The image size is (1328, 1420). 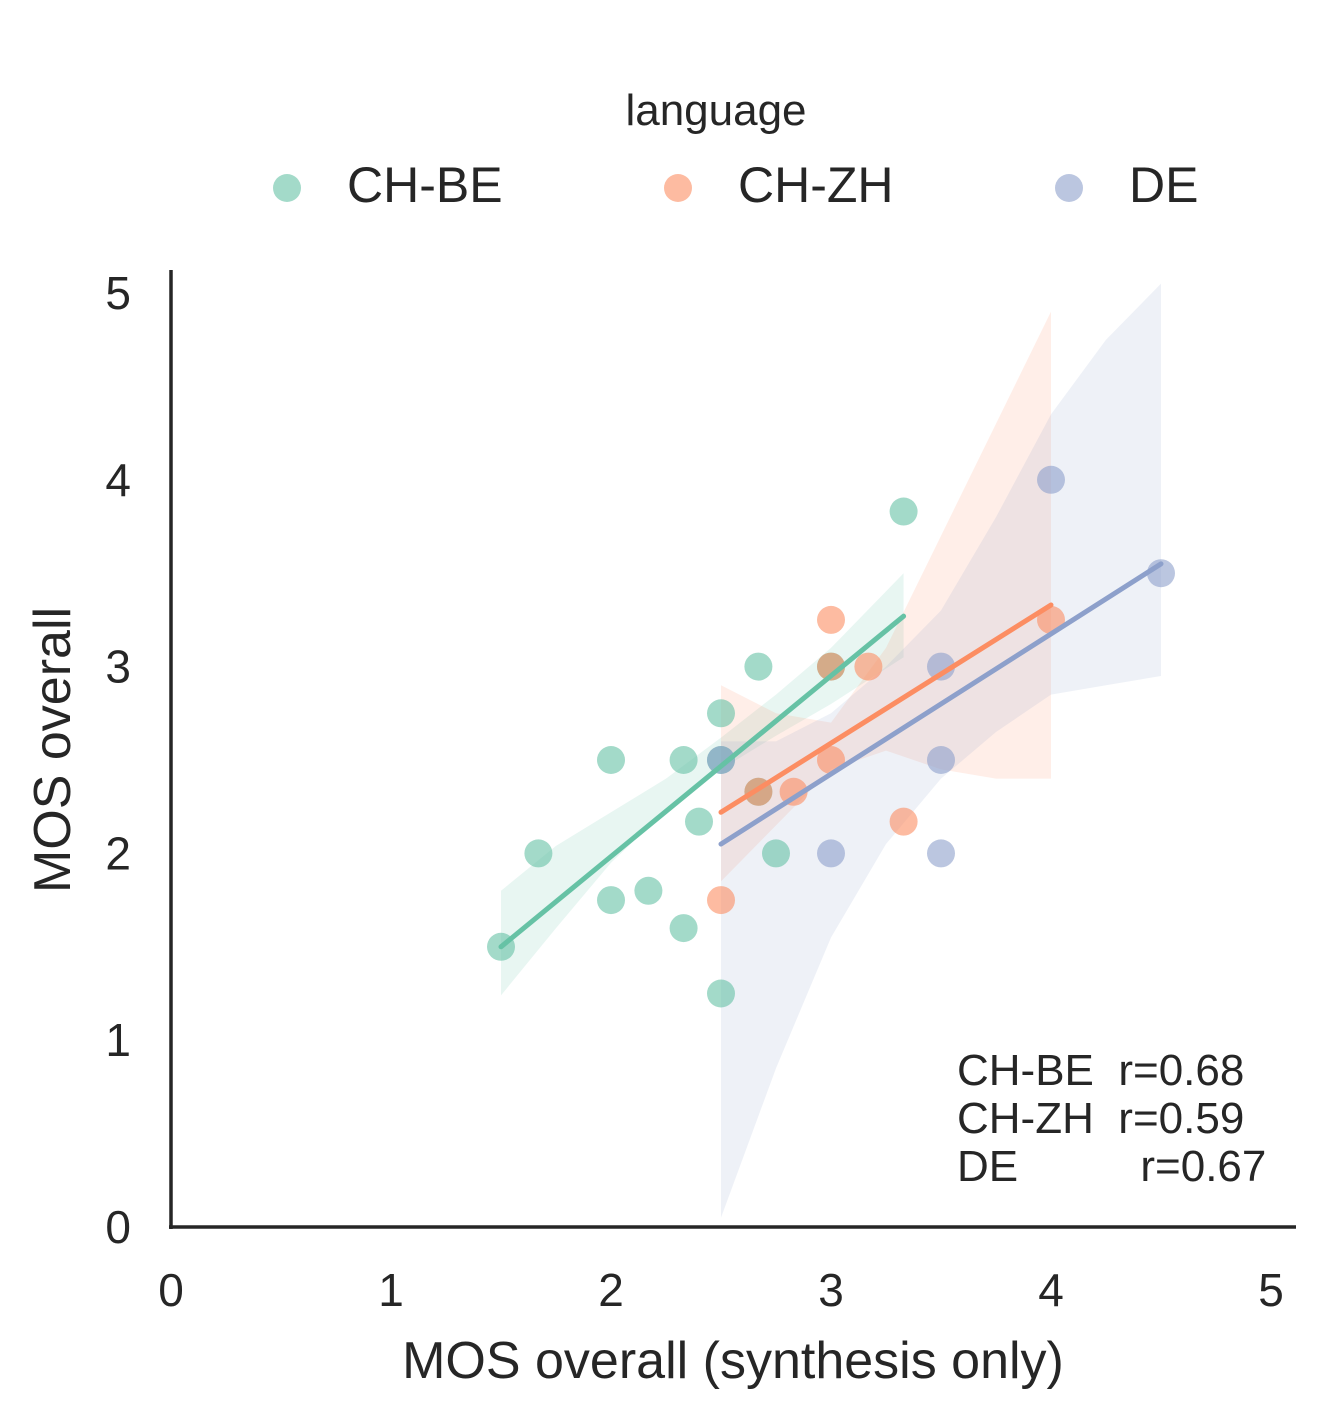 What do you see at coordinates (831, 1290) in the screenshot?
I see `x-tick-label: 3` at bounding box center [831, 1290].